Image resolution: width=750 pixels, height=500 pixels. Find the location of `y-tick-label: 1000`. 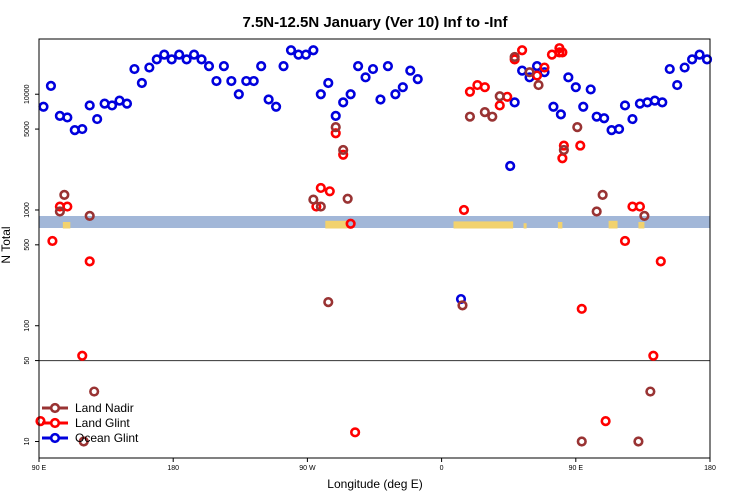

y-tick-label: 1000 is located at coordinates (27, 210).